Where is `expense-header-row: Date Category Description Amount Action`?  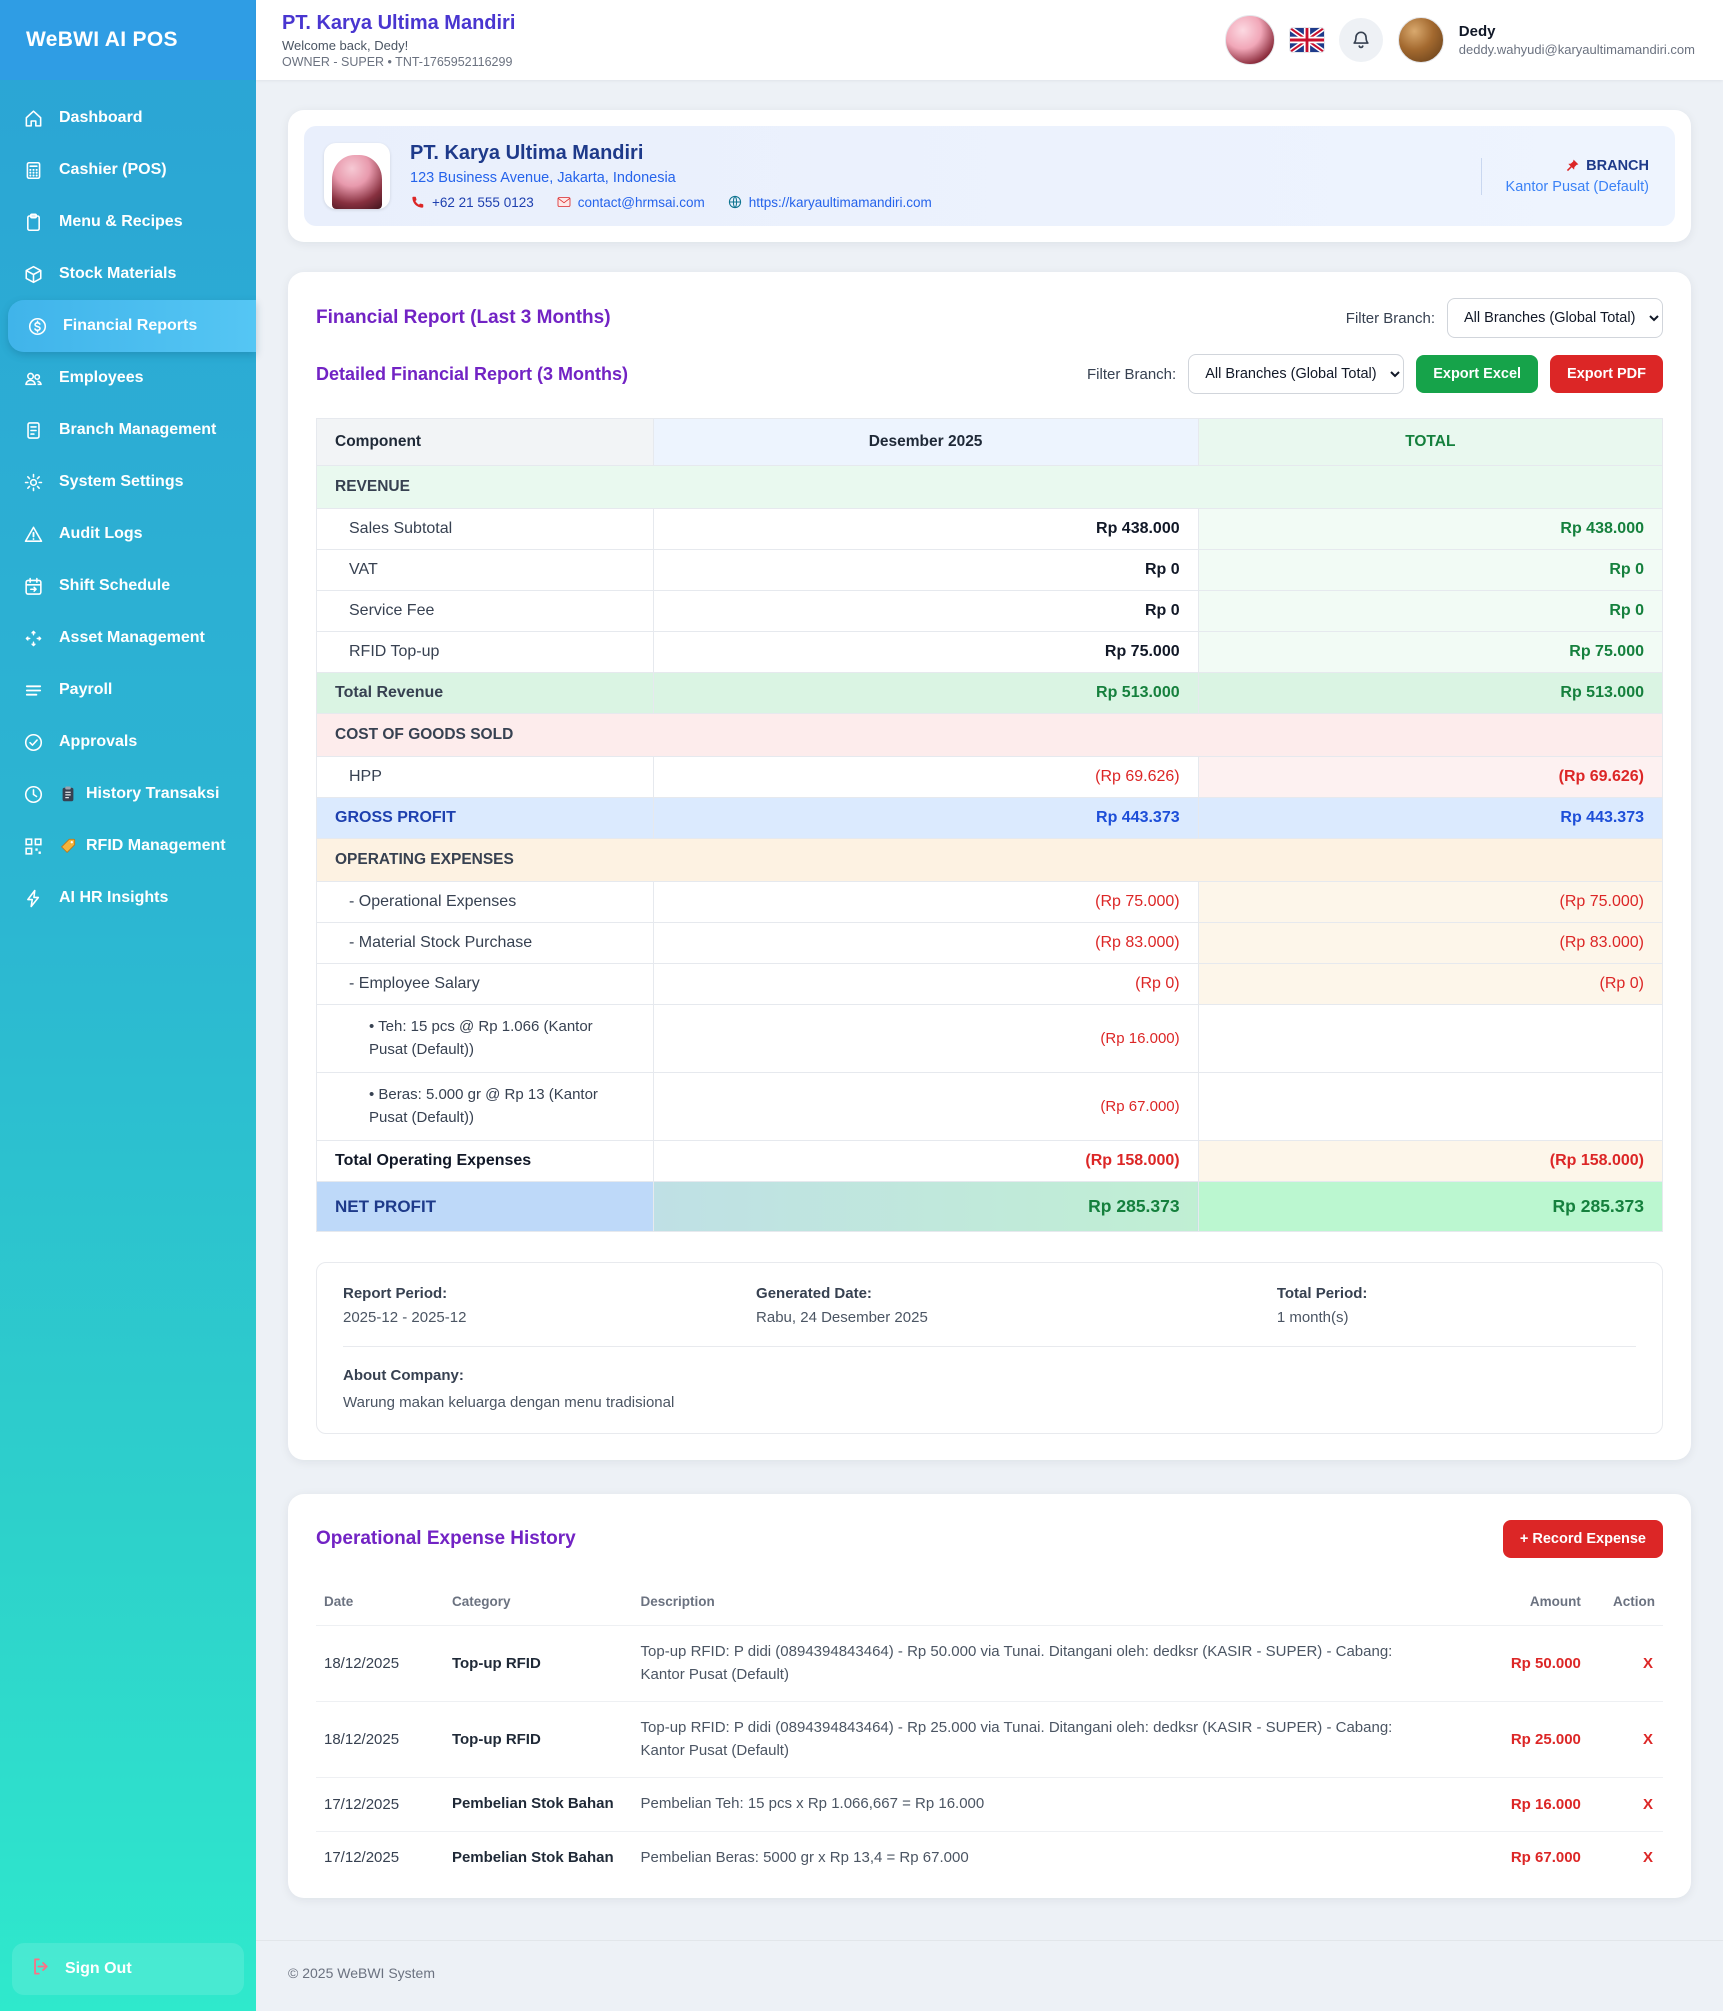
expense-header-row: Date Category Description Amount Action is located at coordinates (989, 1606).